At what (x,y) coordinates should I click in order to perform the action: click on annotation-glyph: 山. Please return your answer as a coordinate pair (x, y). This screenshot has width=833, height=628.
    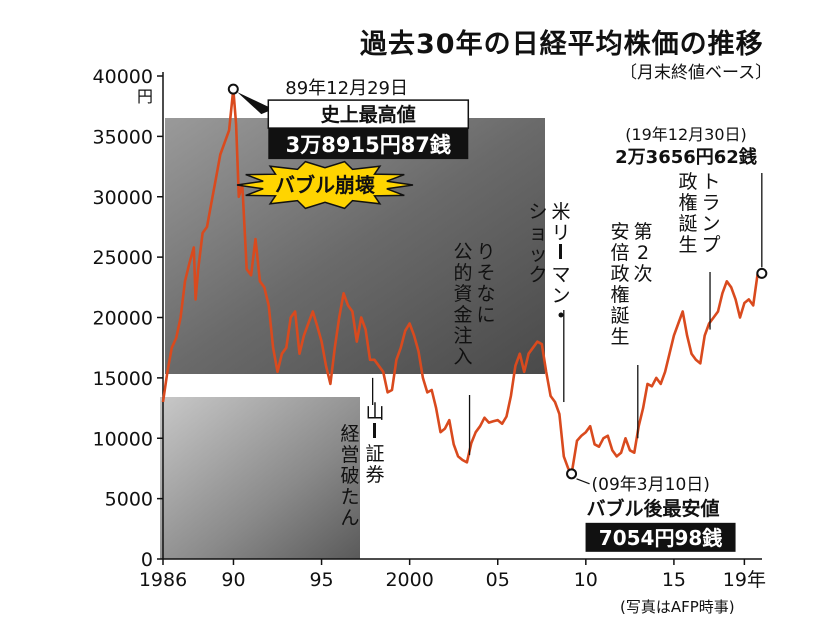
    Looking at the image, I should click on (374, 412).